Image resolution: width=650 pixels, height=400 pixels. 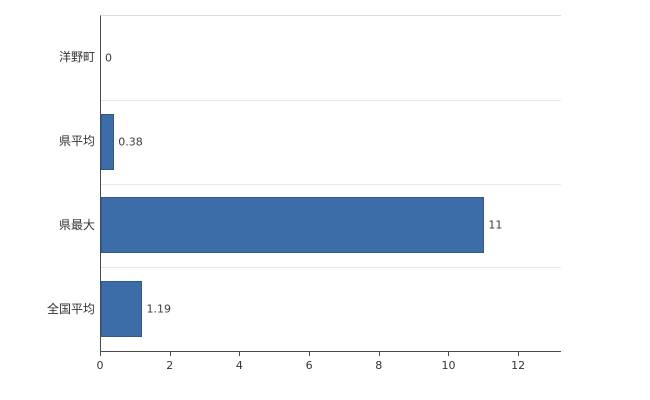 What do you see at coordinates (495, 225) in the screenshot?
I see `bar-value-label: 11` at bounding box center [495, 225].